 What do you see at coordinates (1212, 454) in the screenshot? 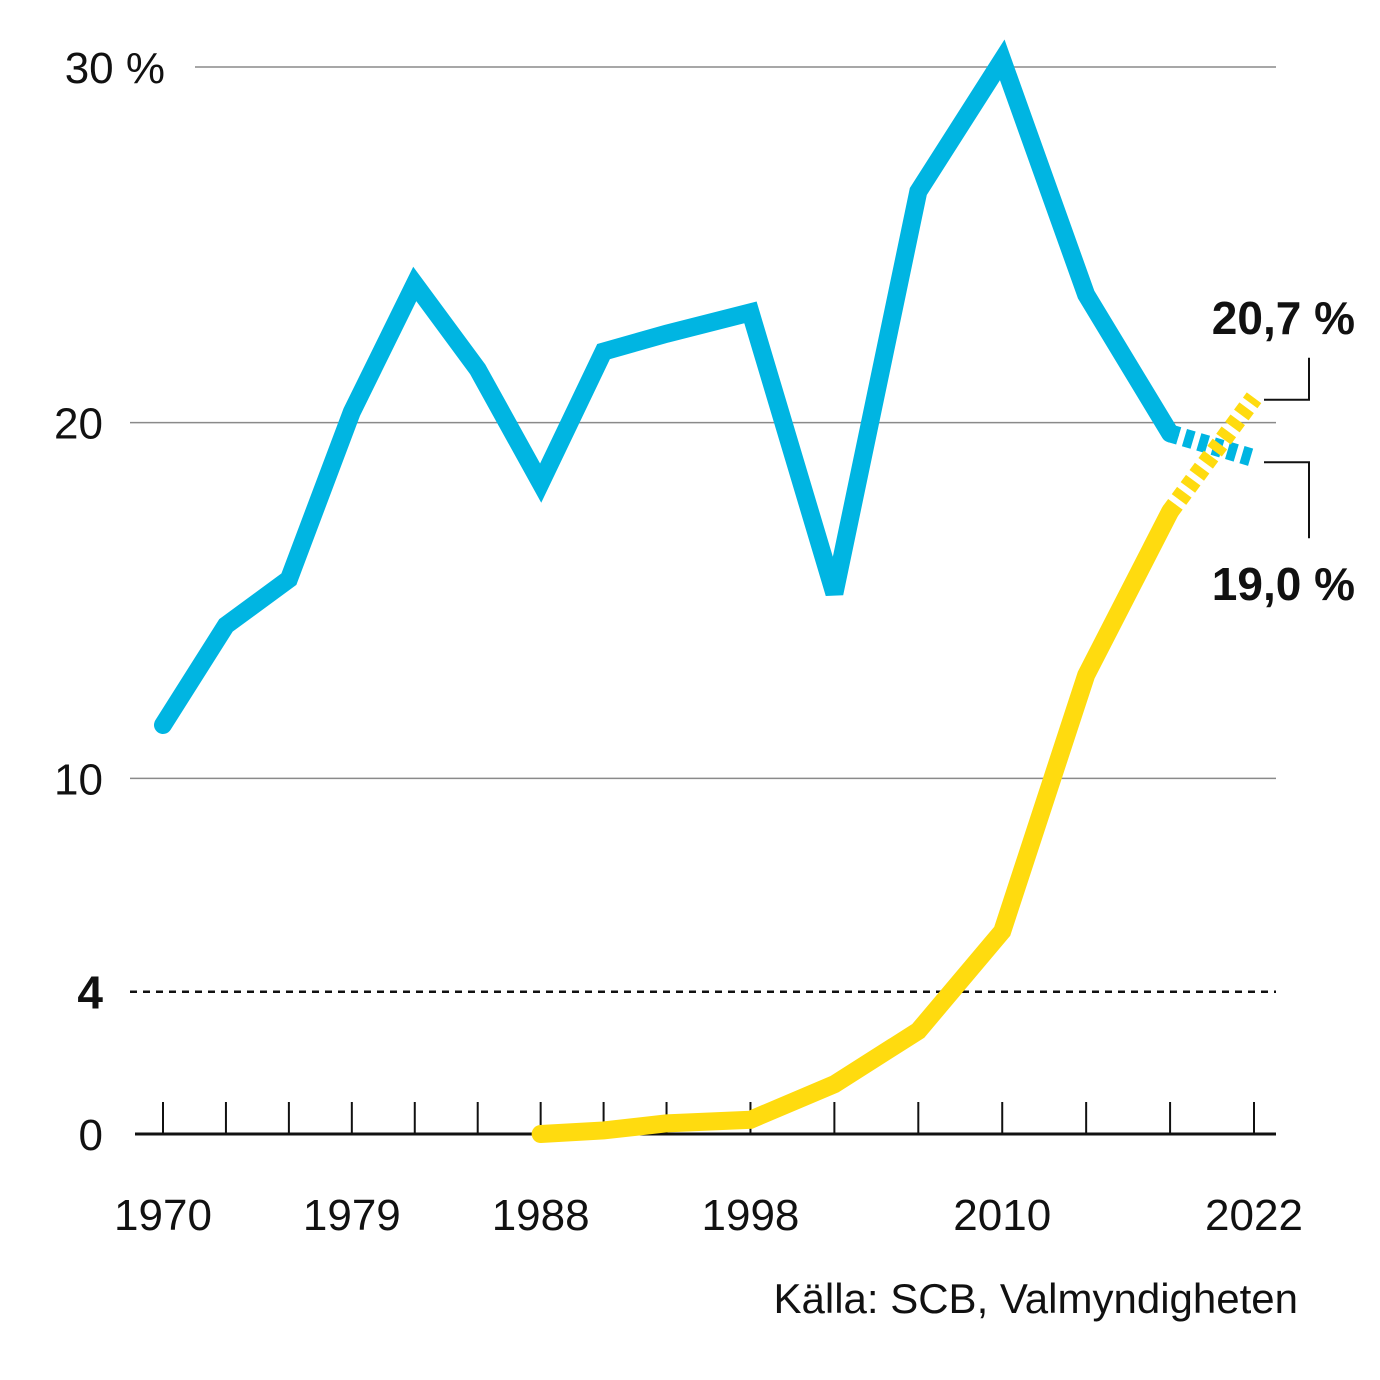
I see `series-1-projection` at bounding box center [1212, 454].